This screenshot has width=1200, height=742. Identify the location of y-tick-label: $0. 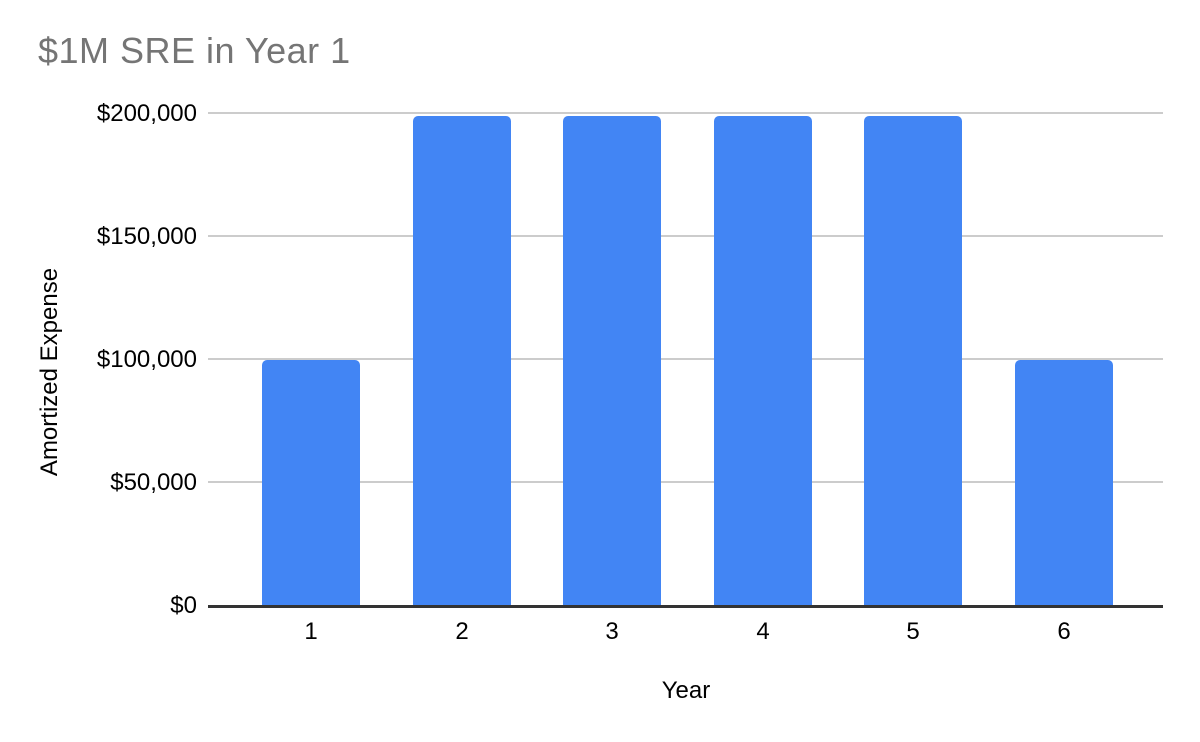
(183, 605).